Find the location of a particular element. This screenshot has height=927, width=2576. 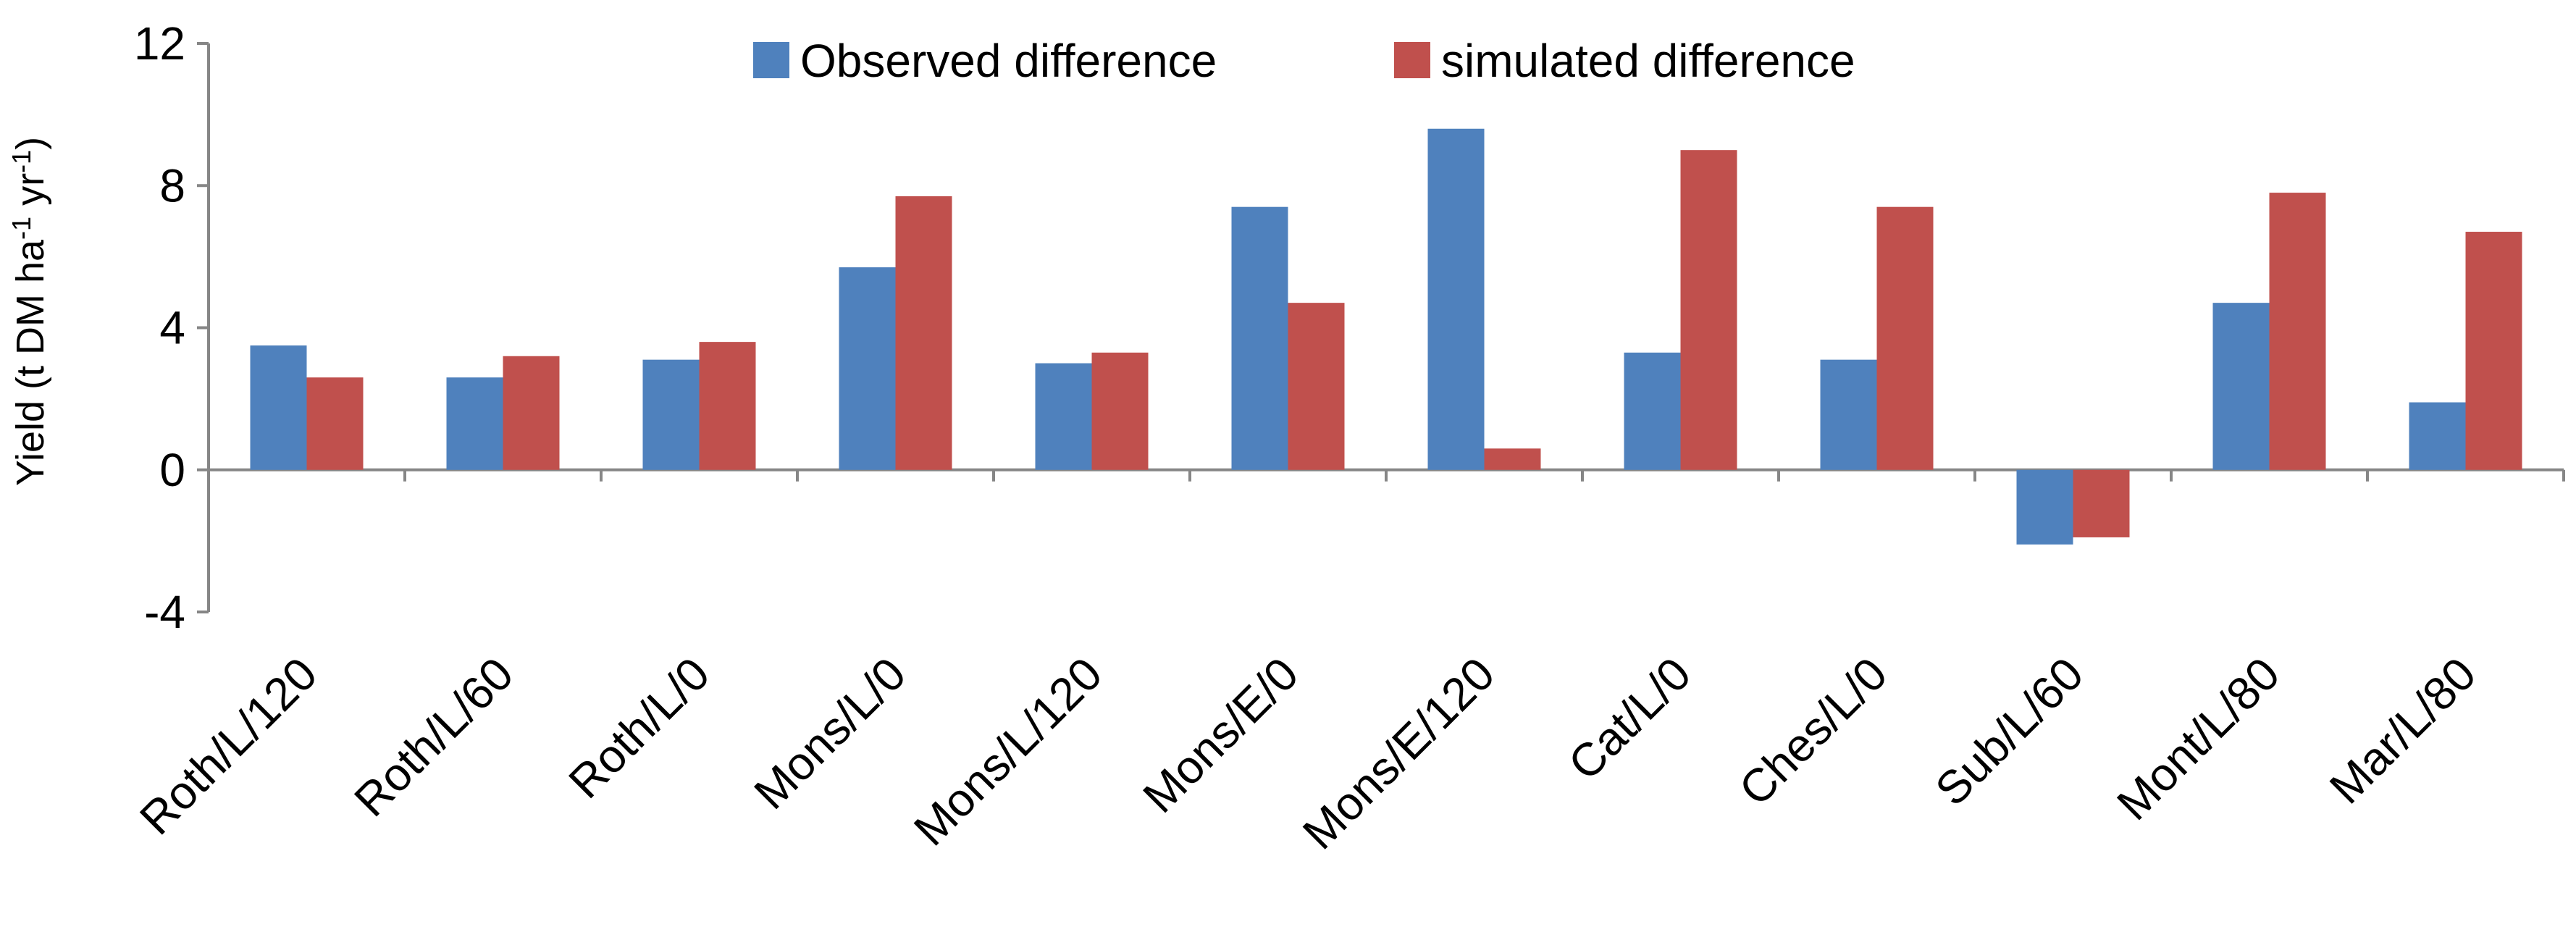

category-label: Sub/L/60 is located at coordinates (2009, 731).